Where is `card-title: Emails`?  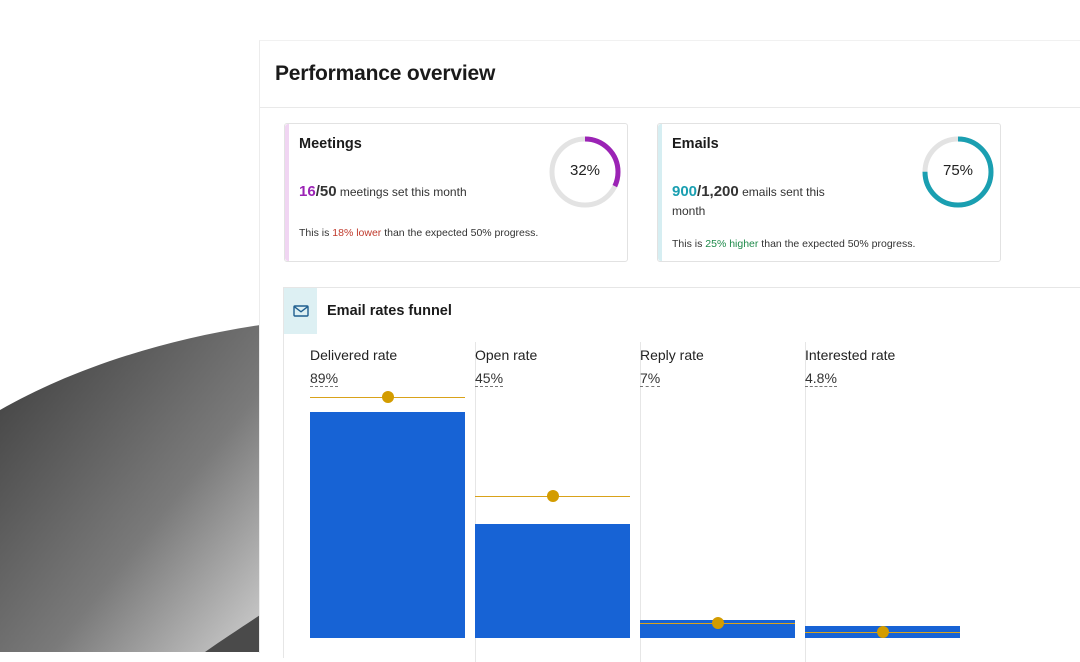 card-title: Emails is located at coordinates (695, 144).